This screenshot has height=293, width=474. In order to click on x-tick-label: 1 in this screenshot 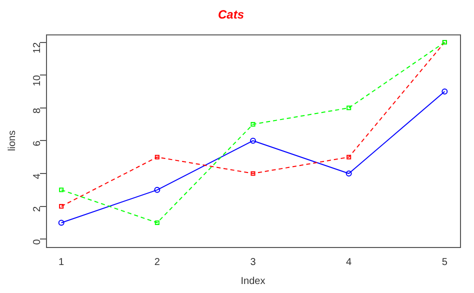, I will do `click(61, 262)`.